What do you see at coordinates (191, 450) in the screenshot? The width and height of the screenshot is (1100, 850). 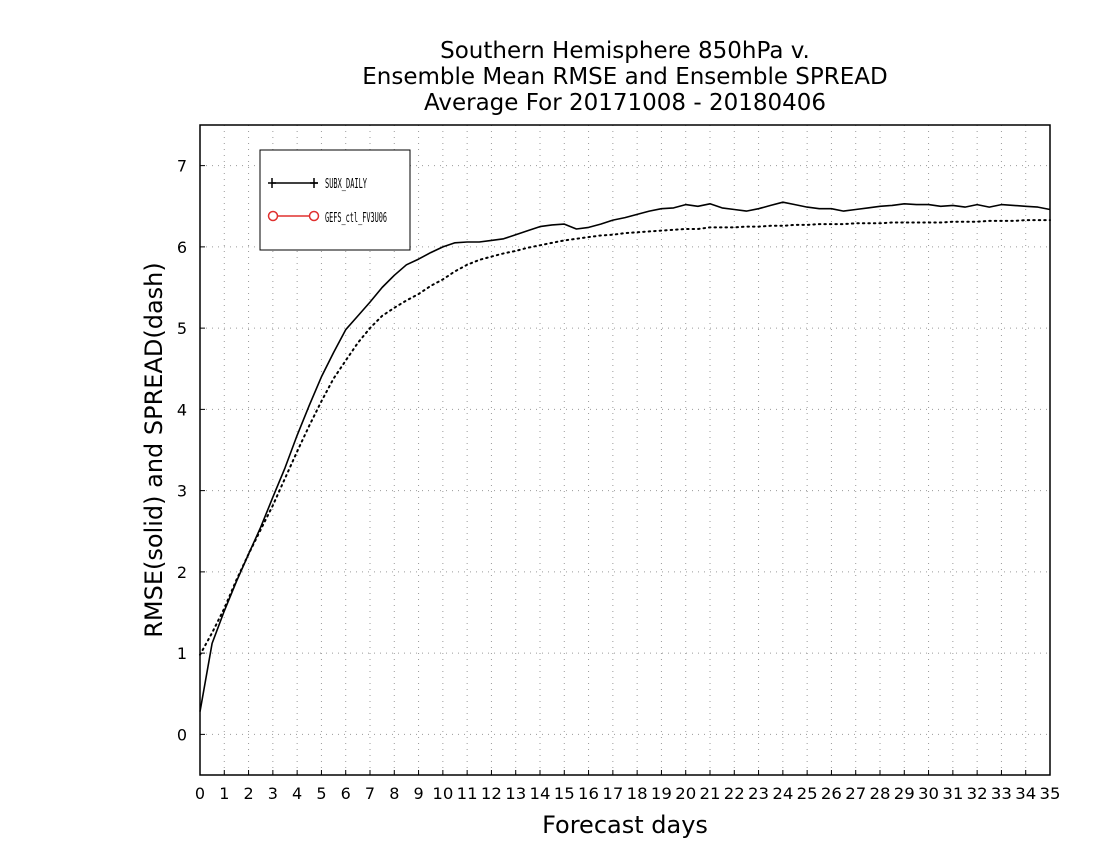 I see `y-axis-ticks: 0 1 2 3 4 5 6 7` at bounding box center [191, 450].